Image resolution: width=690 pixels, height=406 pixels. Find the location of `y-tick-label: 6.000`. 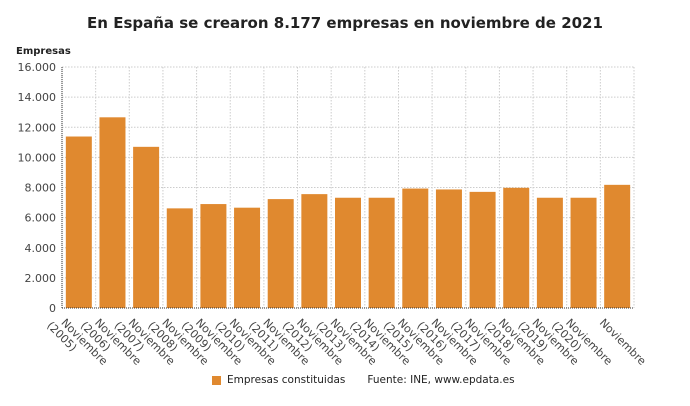

y-tick-label: 6.000 is located at coordinates (41, 218).